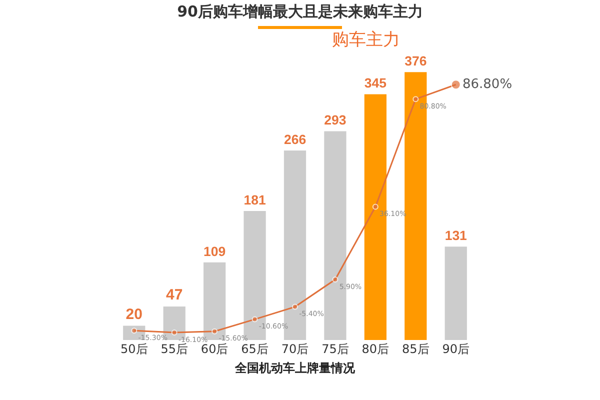 This screenshot has height=400, width=600. I want to click on text: 购车主力, so click(366, 40).